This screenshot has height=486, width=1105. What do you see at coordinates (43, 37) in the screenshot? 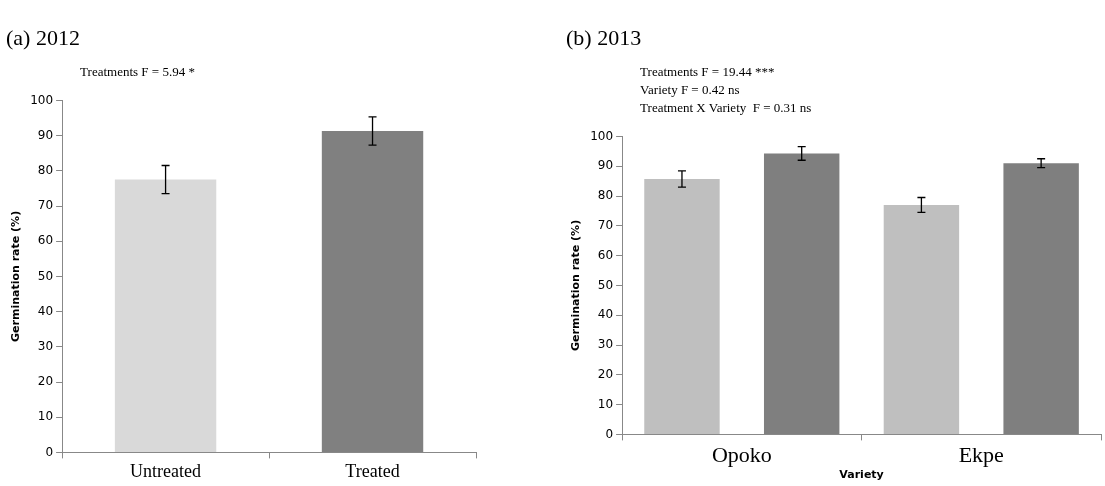
I see `chart-title: (a) 2012` at bounding box center [43, 37].